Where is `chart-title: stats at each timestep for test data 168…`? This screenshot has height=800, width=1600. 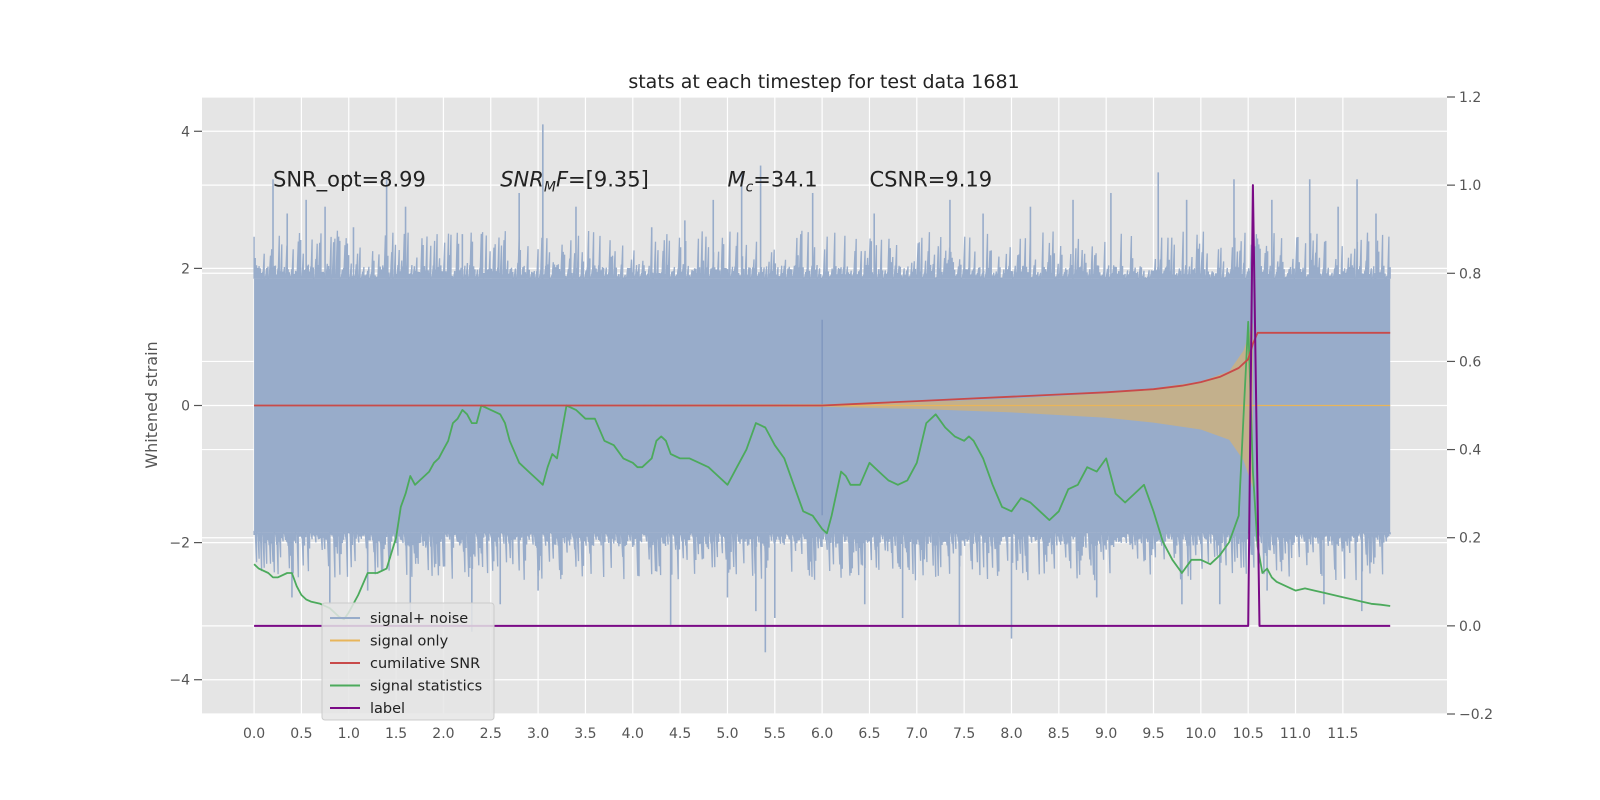
chart-title: stats at each timestep for test data 168… is located at coordinates (823, 82).